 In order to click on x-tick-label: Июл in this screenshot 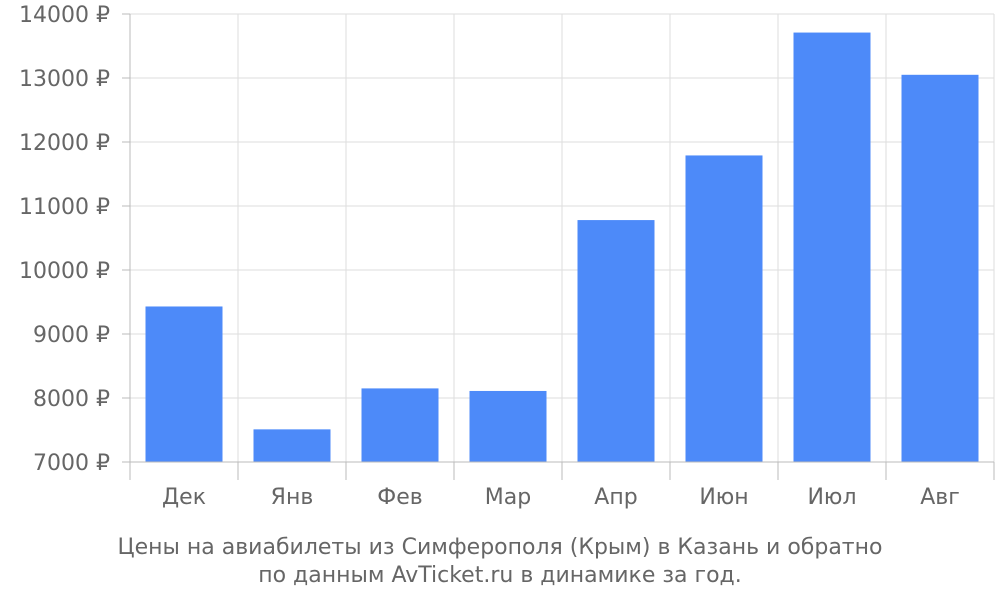, I will do `click(831, 497)`.